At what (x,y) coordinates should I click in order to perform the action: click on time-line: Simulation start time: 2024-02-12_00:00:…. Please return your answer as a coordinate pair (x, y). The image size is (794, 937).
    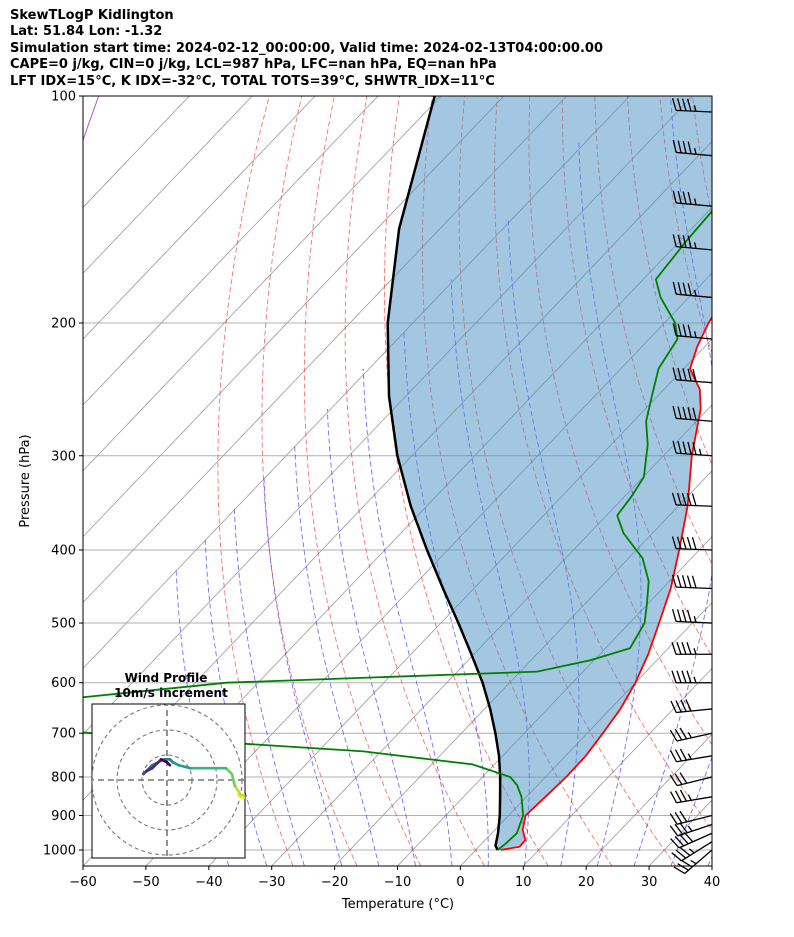
    Looking at the image, I should click on (306, 48).